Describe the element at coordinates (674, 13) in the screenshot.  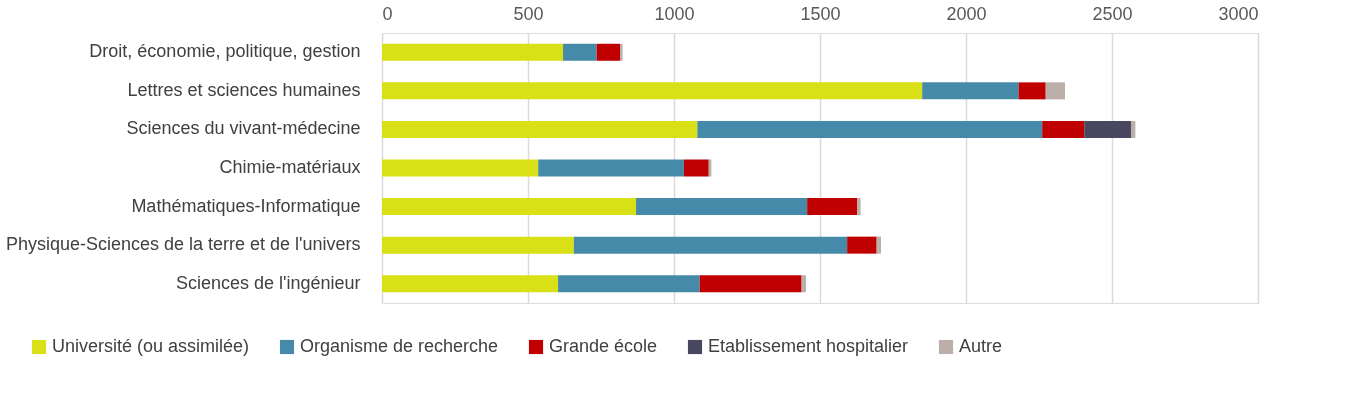
I see `x-tick-label: 1000` at that location.